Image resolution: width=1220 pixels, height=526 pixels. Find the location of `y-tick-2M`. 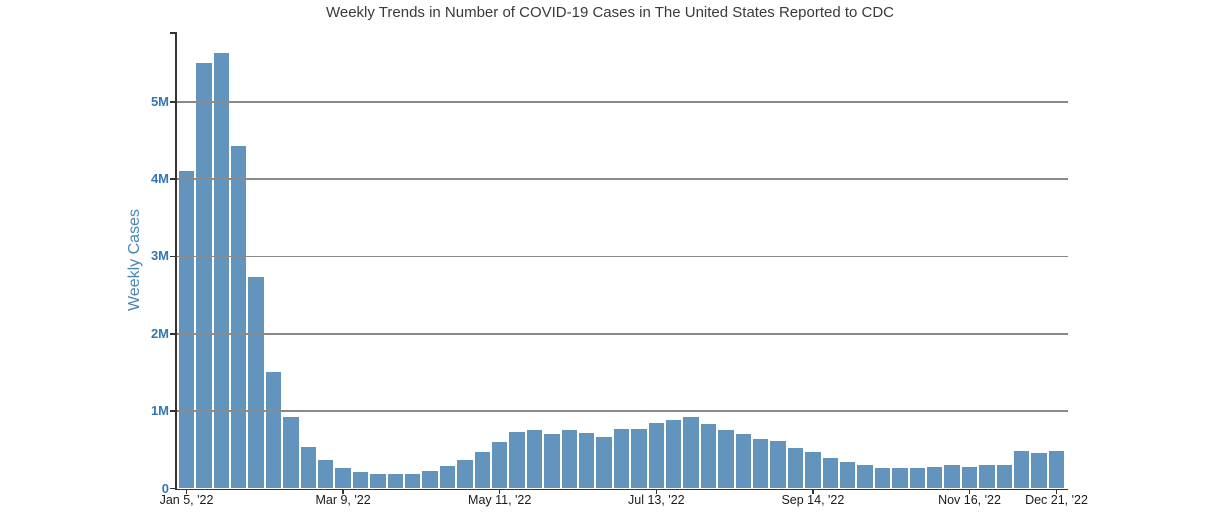

y-tick-2M is located at coordinates (172, 334).